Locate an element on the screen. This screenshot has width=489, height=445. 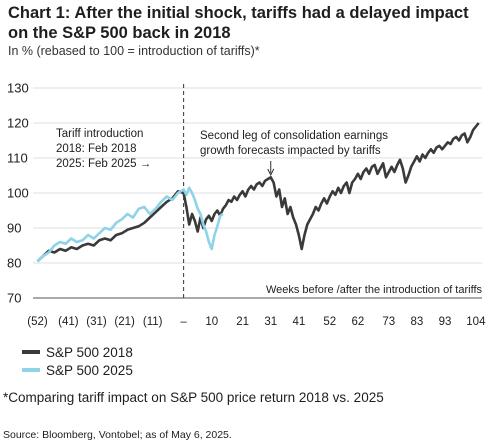
y-tick-label: 100 is located at coordinates (18, 193).